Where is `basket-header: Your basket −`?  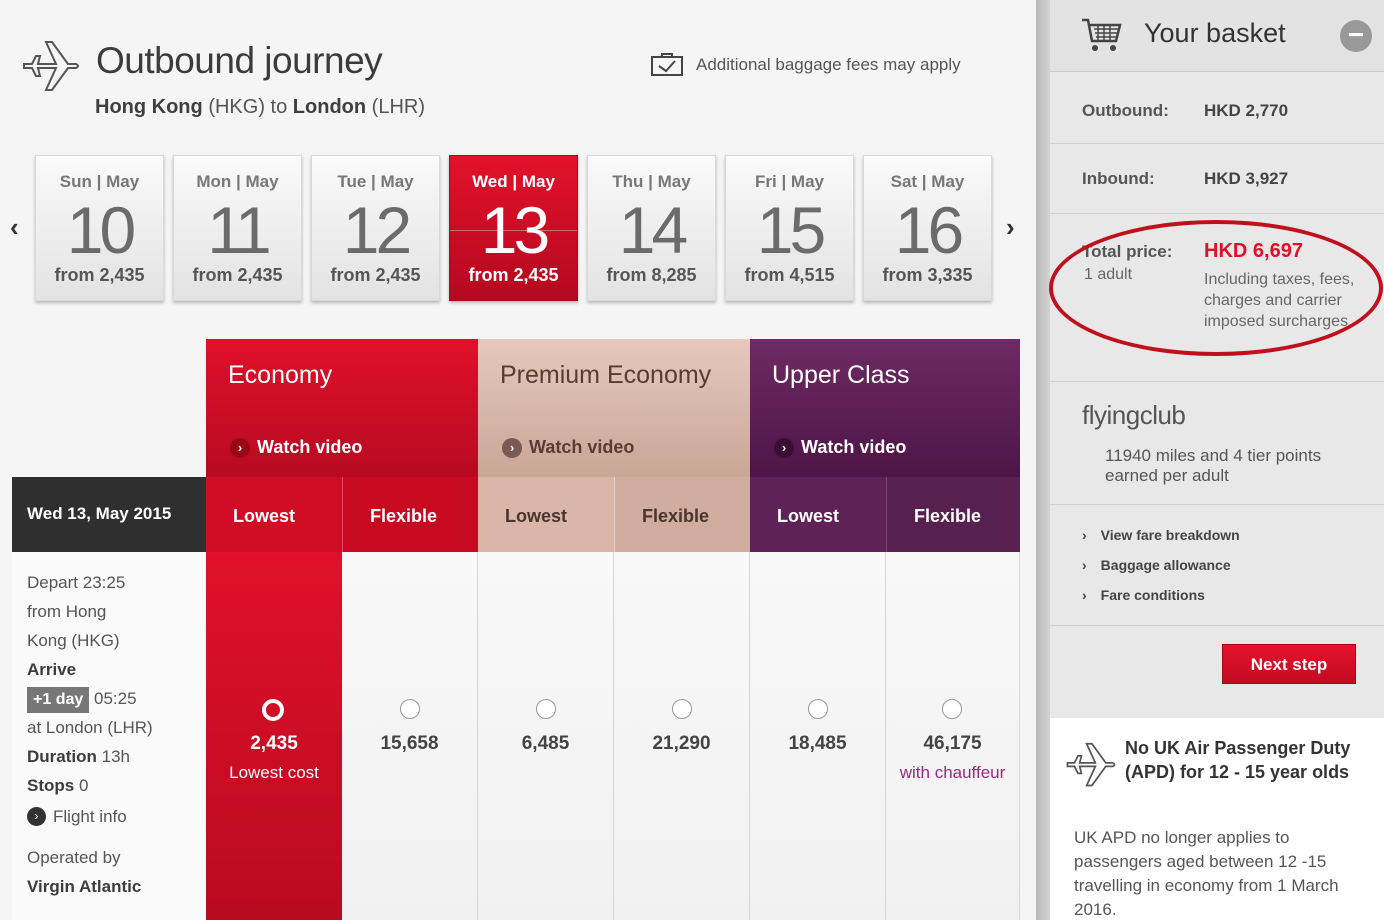
basket-header: Your basket − is located at coordinates (1217, 36).